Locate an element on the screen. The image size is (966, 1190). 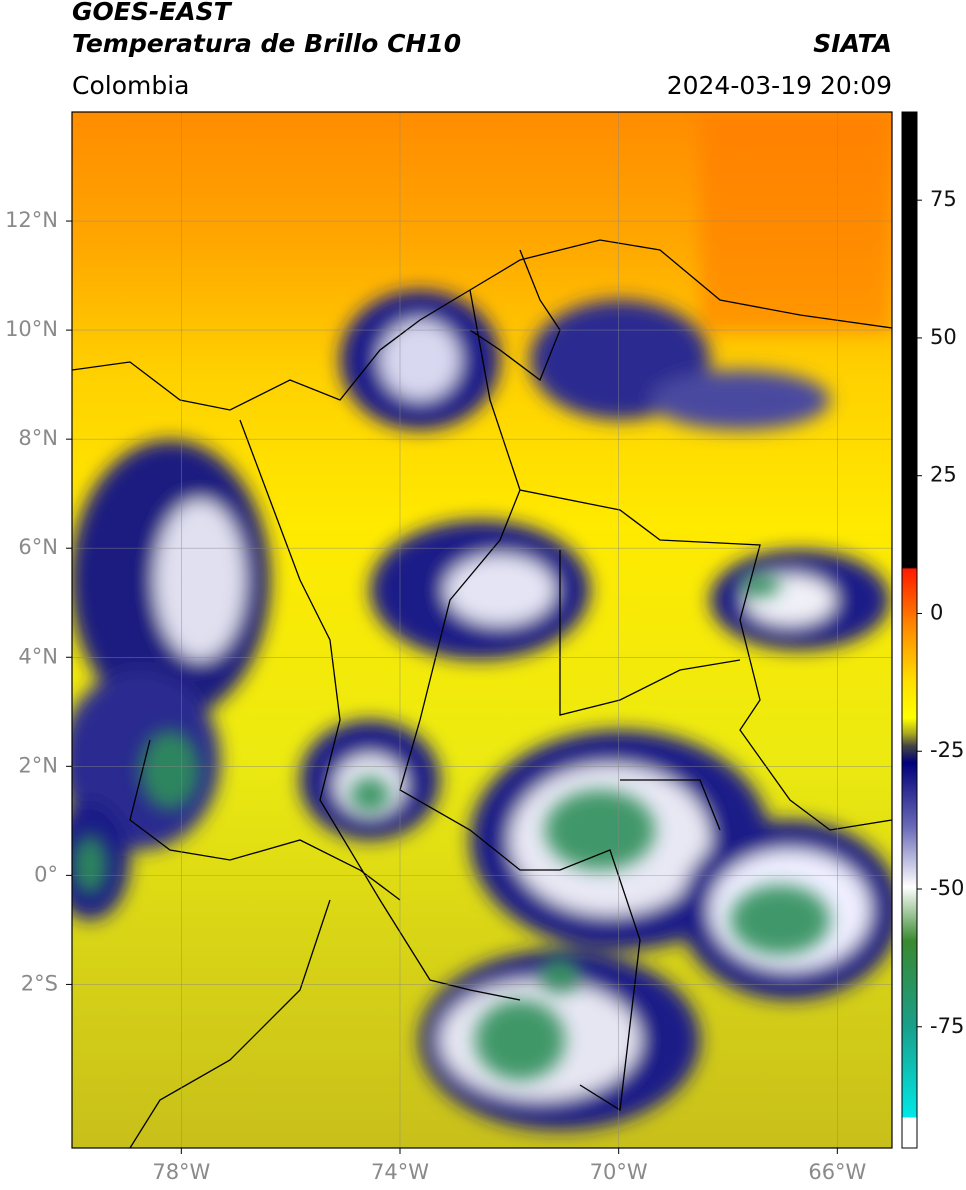
colorbar-tick-label: -25 is located at coordinates (947, 750).